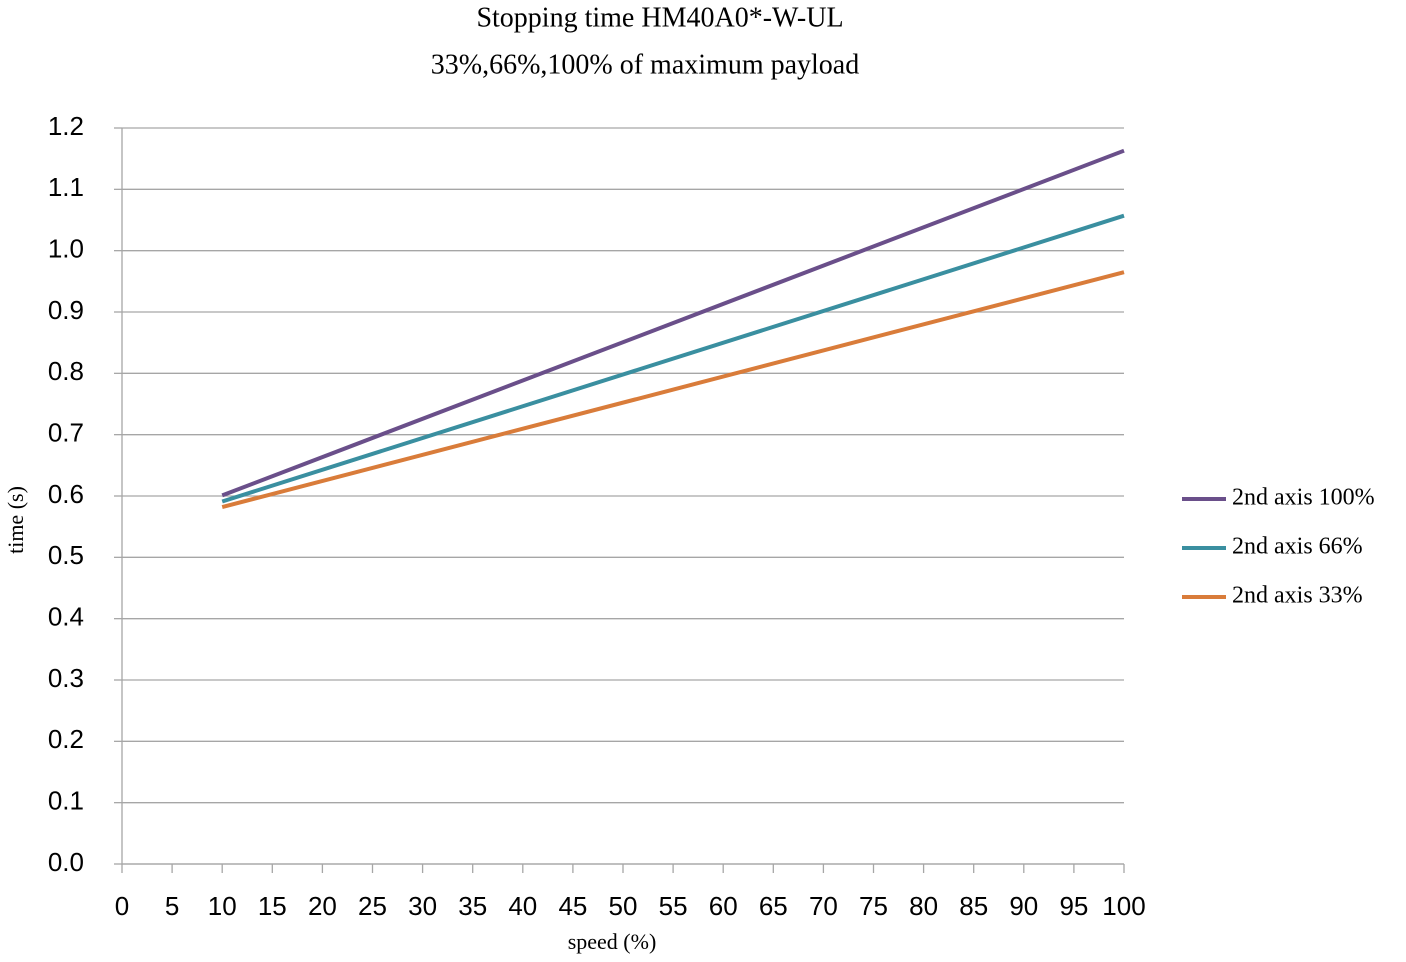 This screenshot has height=962, width=1406. What do you see at coordinates (66, 371) in the screenshot?
I see `y-tick-label: 0.8` at bounding box center [66, 371].